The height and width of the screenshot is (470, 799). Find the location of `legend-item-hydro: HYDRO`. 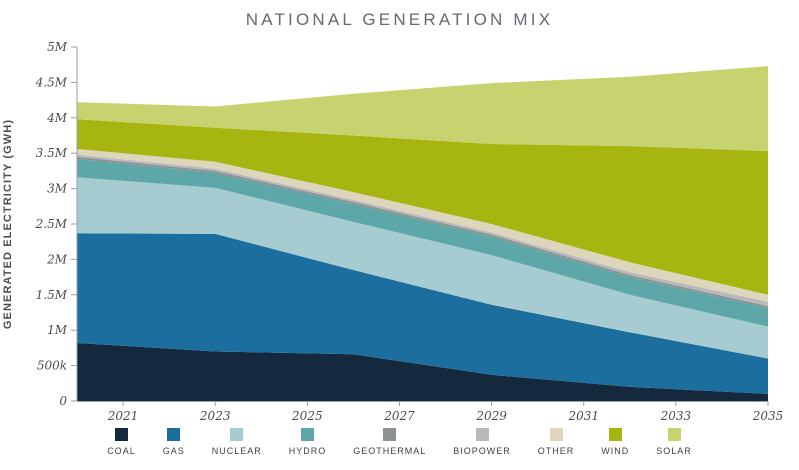

legend-item-hydro: HYDRO is located at coordinates (308, 442).